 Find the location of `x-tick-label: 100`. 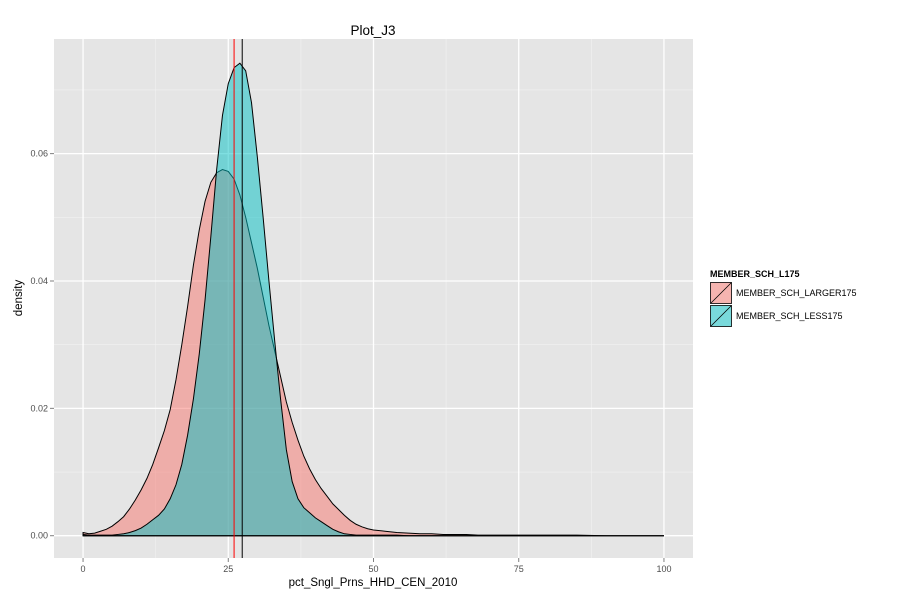

x-tick-label: 100 is located at coordinates (663, 569).